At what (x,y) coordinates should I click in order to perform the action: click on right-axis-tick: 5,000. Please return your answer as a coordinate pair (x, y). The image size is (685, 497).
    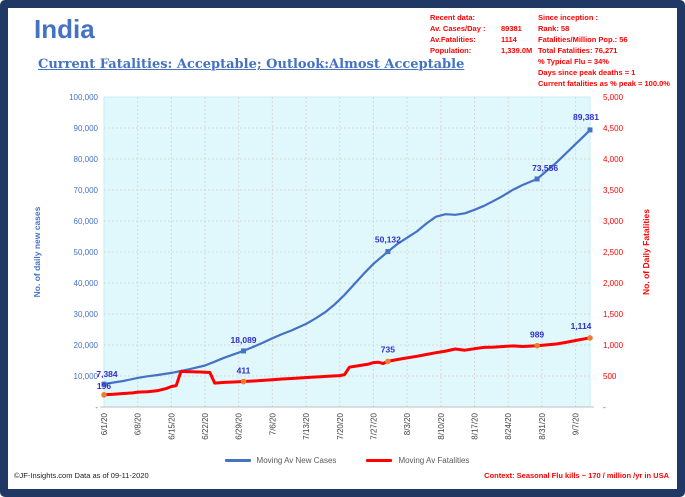
    Looking at the image, I should click on (613, 97).